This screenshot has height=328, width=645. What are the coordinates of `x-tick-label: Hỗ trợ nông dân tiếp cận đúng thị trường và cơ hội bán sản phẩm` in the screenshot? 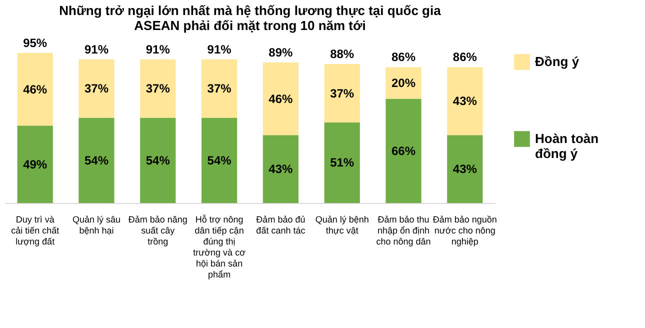 It's located at (219, 247).